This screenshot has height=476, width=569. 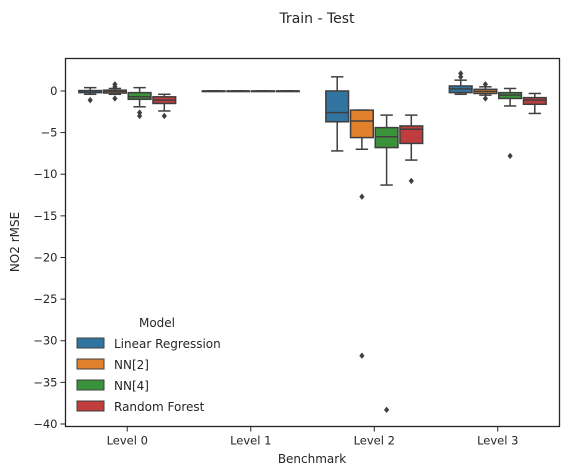 What do you see at coordinates (45, 257) in the screenshot?
I see `y-tick-label: −20` at bounding box center [45, 257].